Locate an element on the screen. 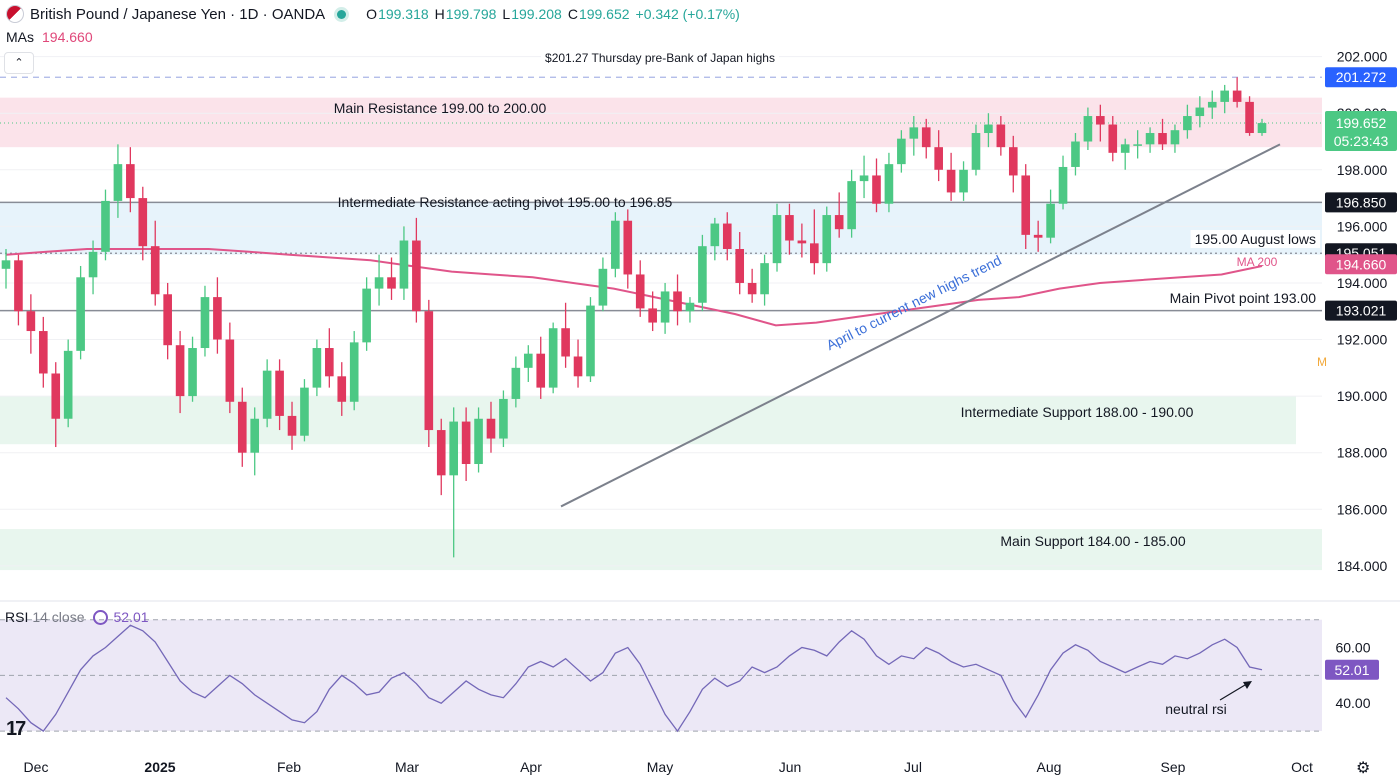  time-tick-label: Sep is located at coordinates (1173, 767).